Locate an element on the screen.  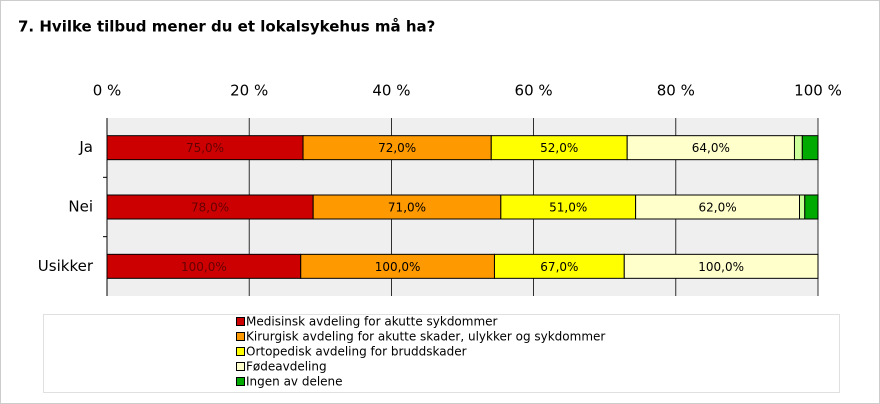
value-label: 64,0% is located at coordinates (711, 148).